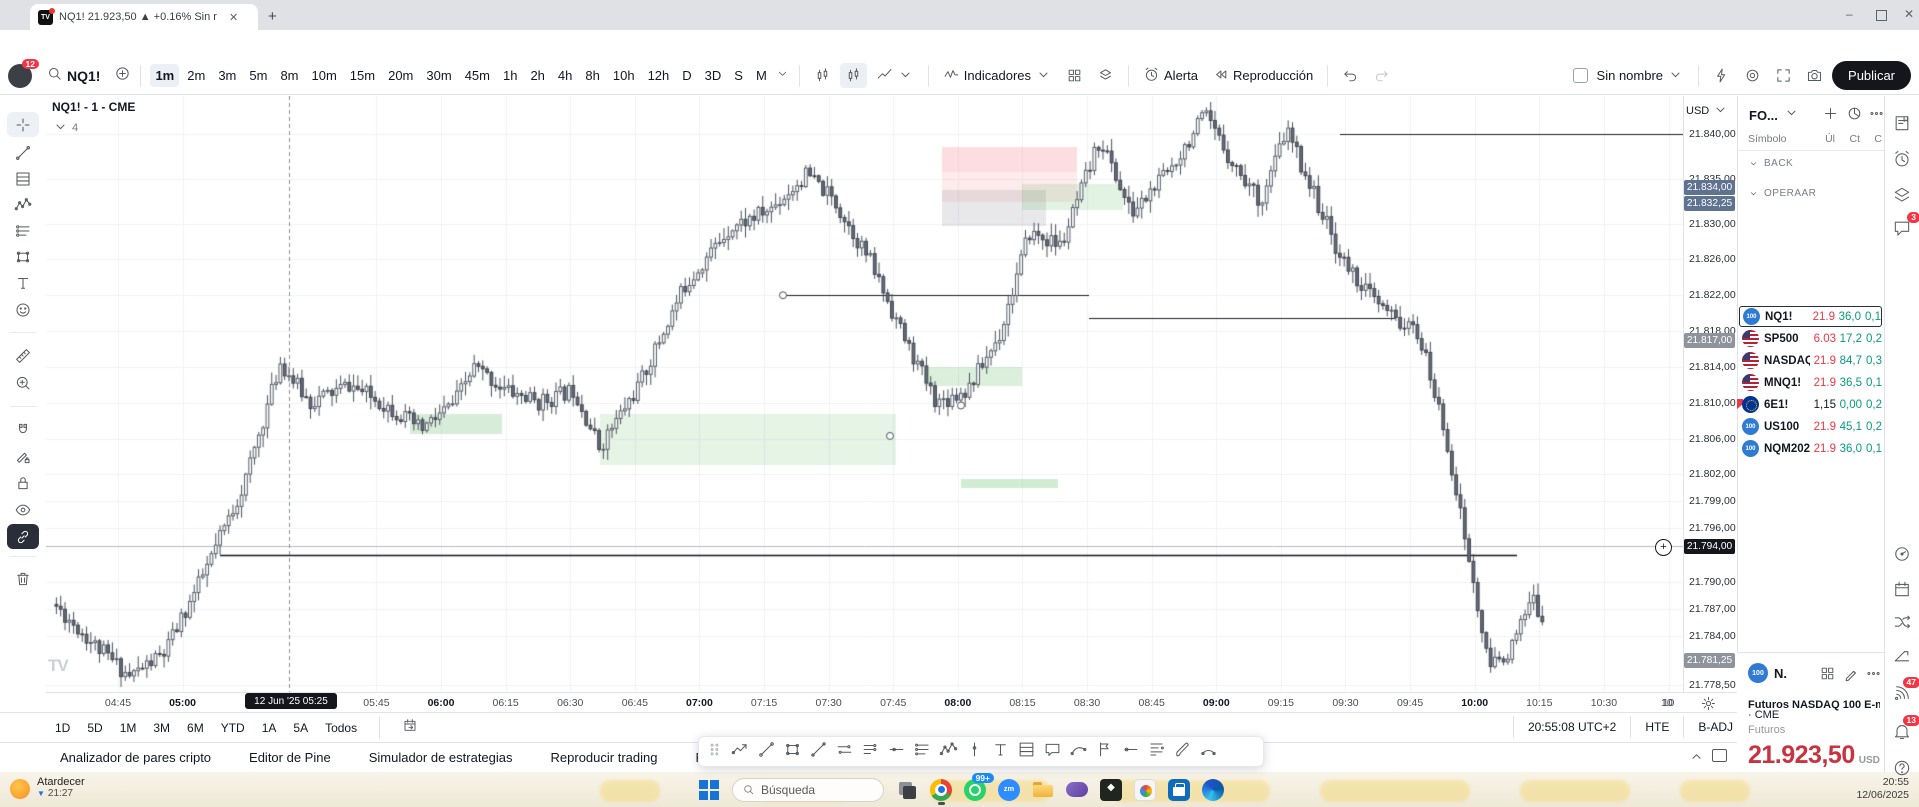  I want to click on brush-icon, so click(1182, 752).